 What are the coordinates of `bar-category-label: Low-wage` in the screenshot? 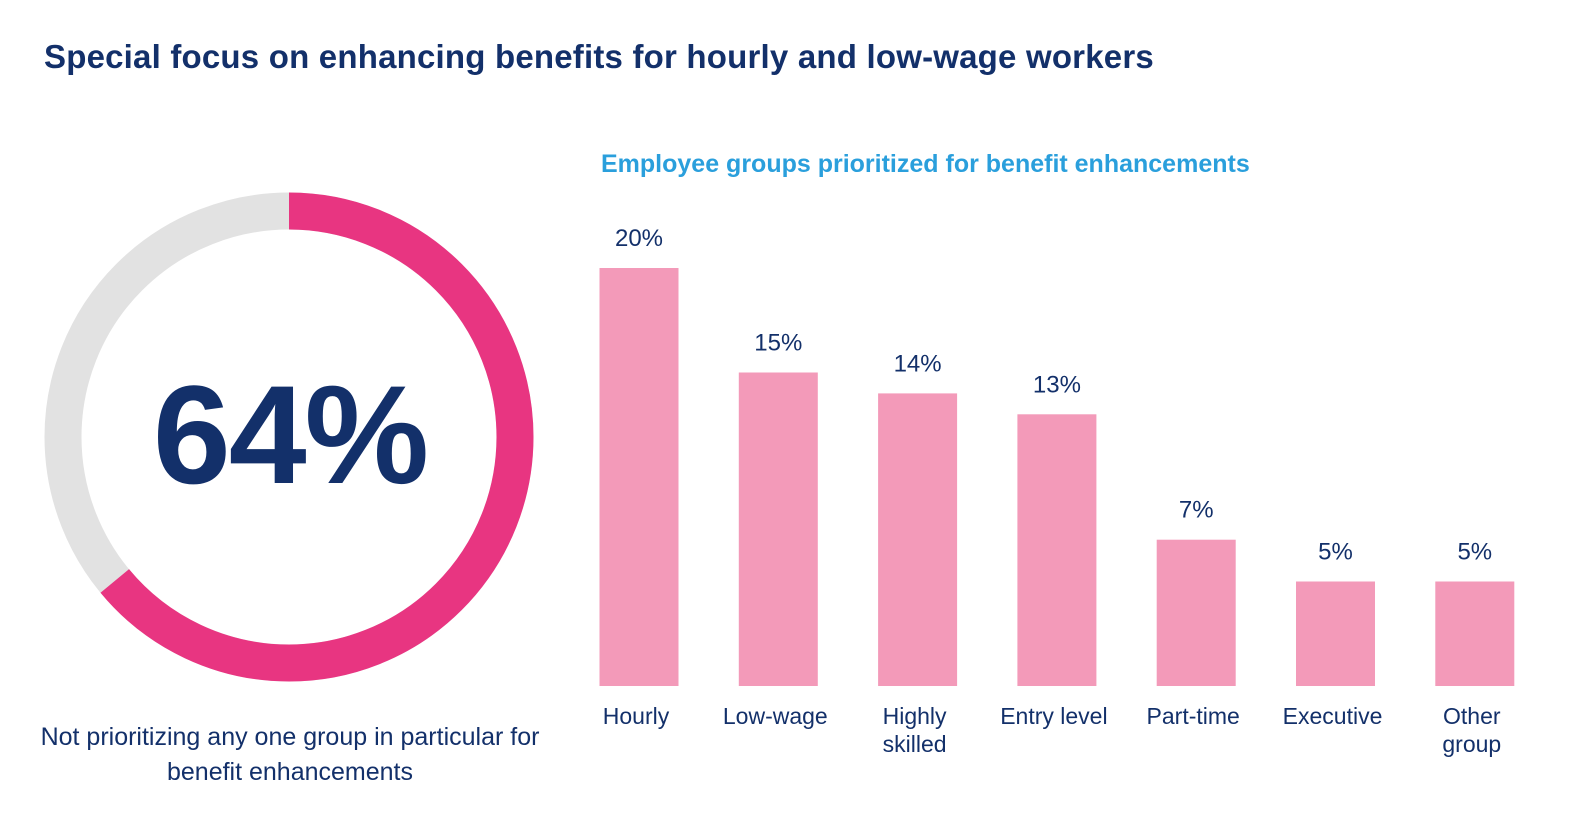 It's located at (775, 716).